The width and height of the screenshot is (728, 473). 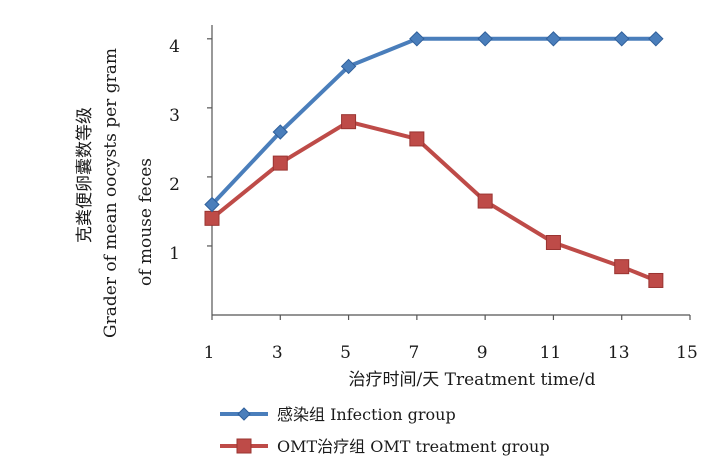 I want to click on y-tick-label-0: 1, so click(x=174, y=254).